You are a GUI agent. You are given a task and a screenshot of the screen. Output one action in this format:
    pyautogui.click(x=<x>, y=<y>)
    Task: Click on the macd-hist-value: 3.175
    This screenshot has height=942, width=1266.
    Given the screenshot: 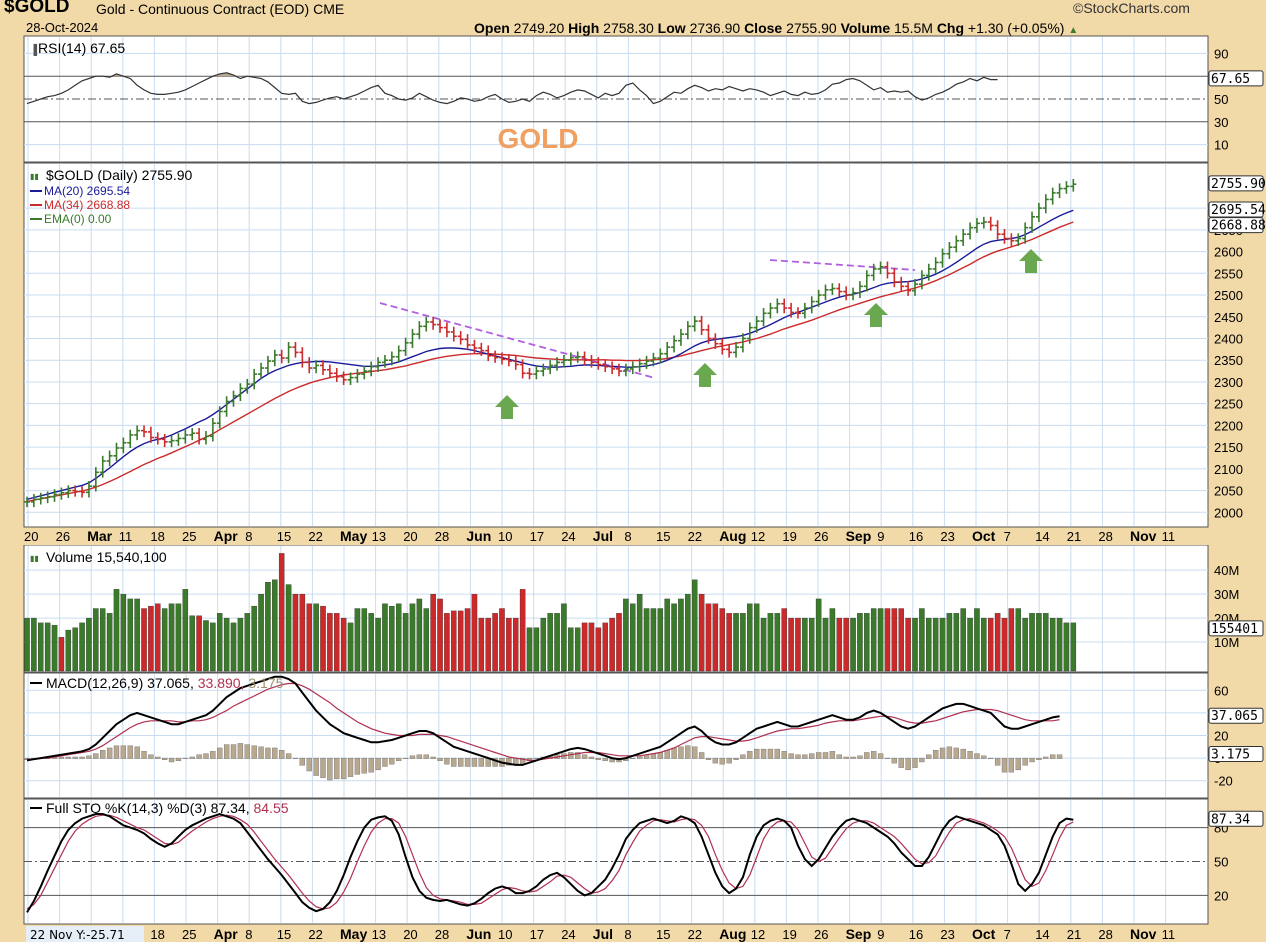 What is the action you would take?
    pyautogui.click(x=265, y=683)
    